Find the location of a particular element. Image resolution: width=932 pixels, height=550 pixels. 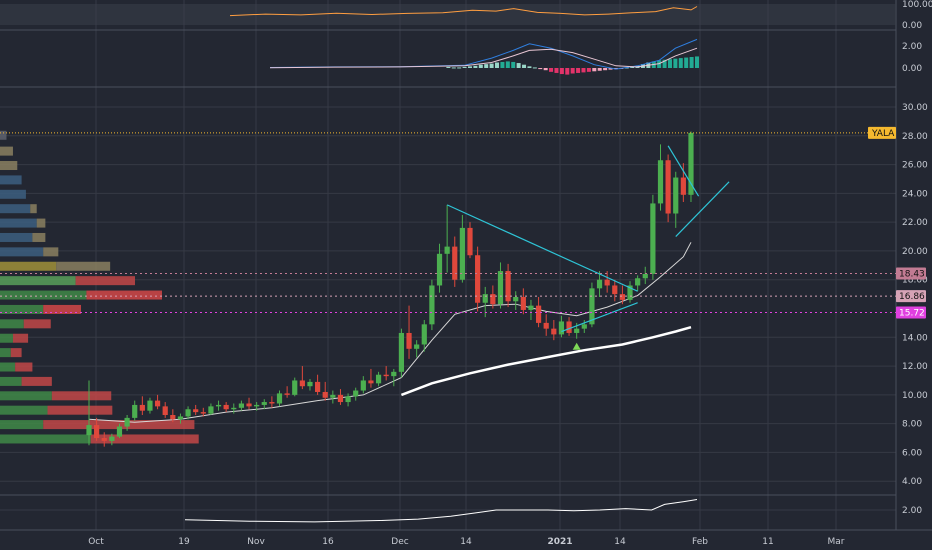

volume-line is located at coordinates (441, 511).